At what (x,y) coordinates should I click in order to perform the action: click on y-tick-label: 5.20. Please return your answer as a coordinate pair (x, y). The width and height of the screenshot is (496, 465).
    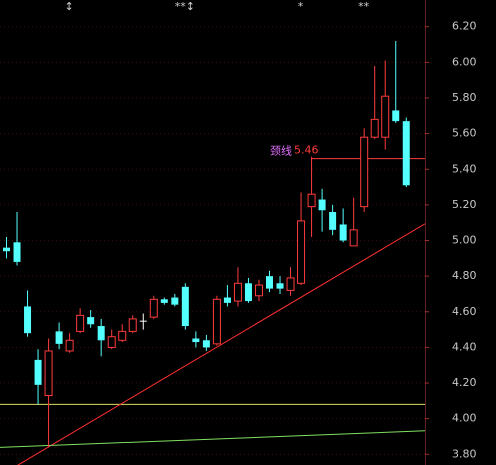
    Looking at the image, I should click on (464, 204).